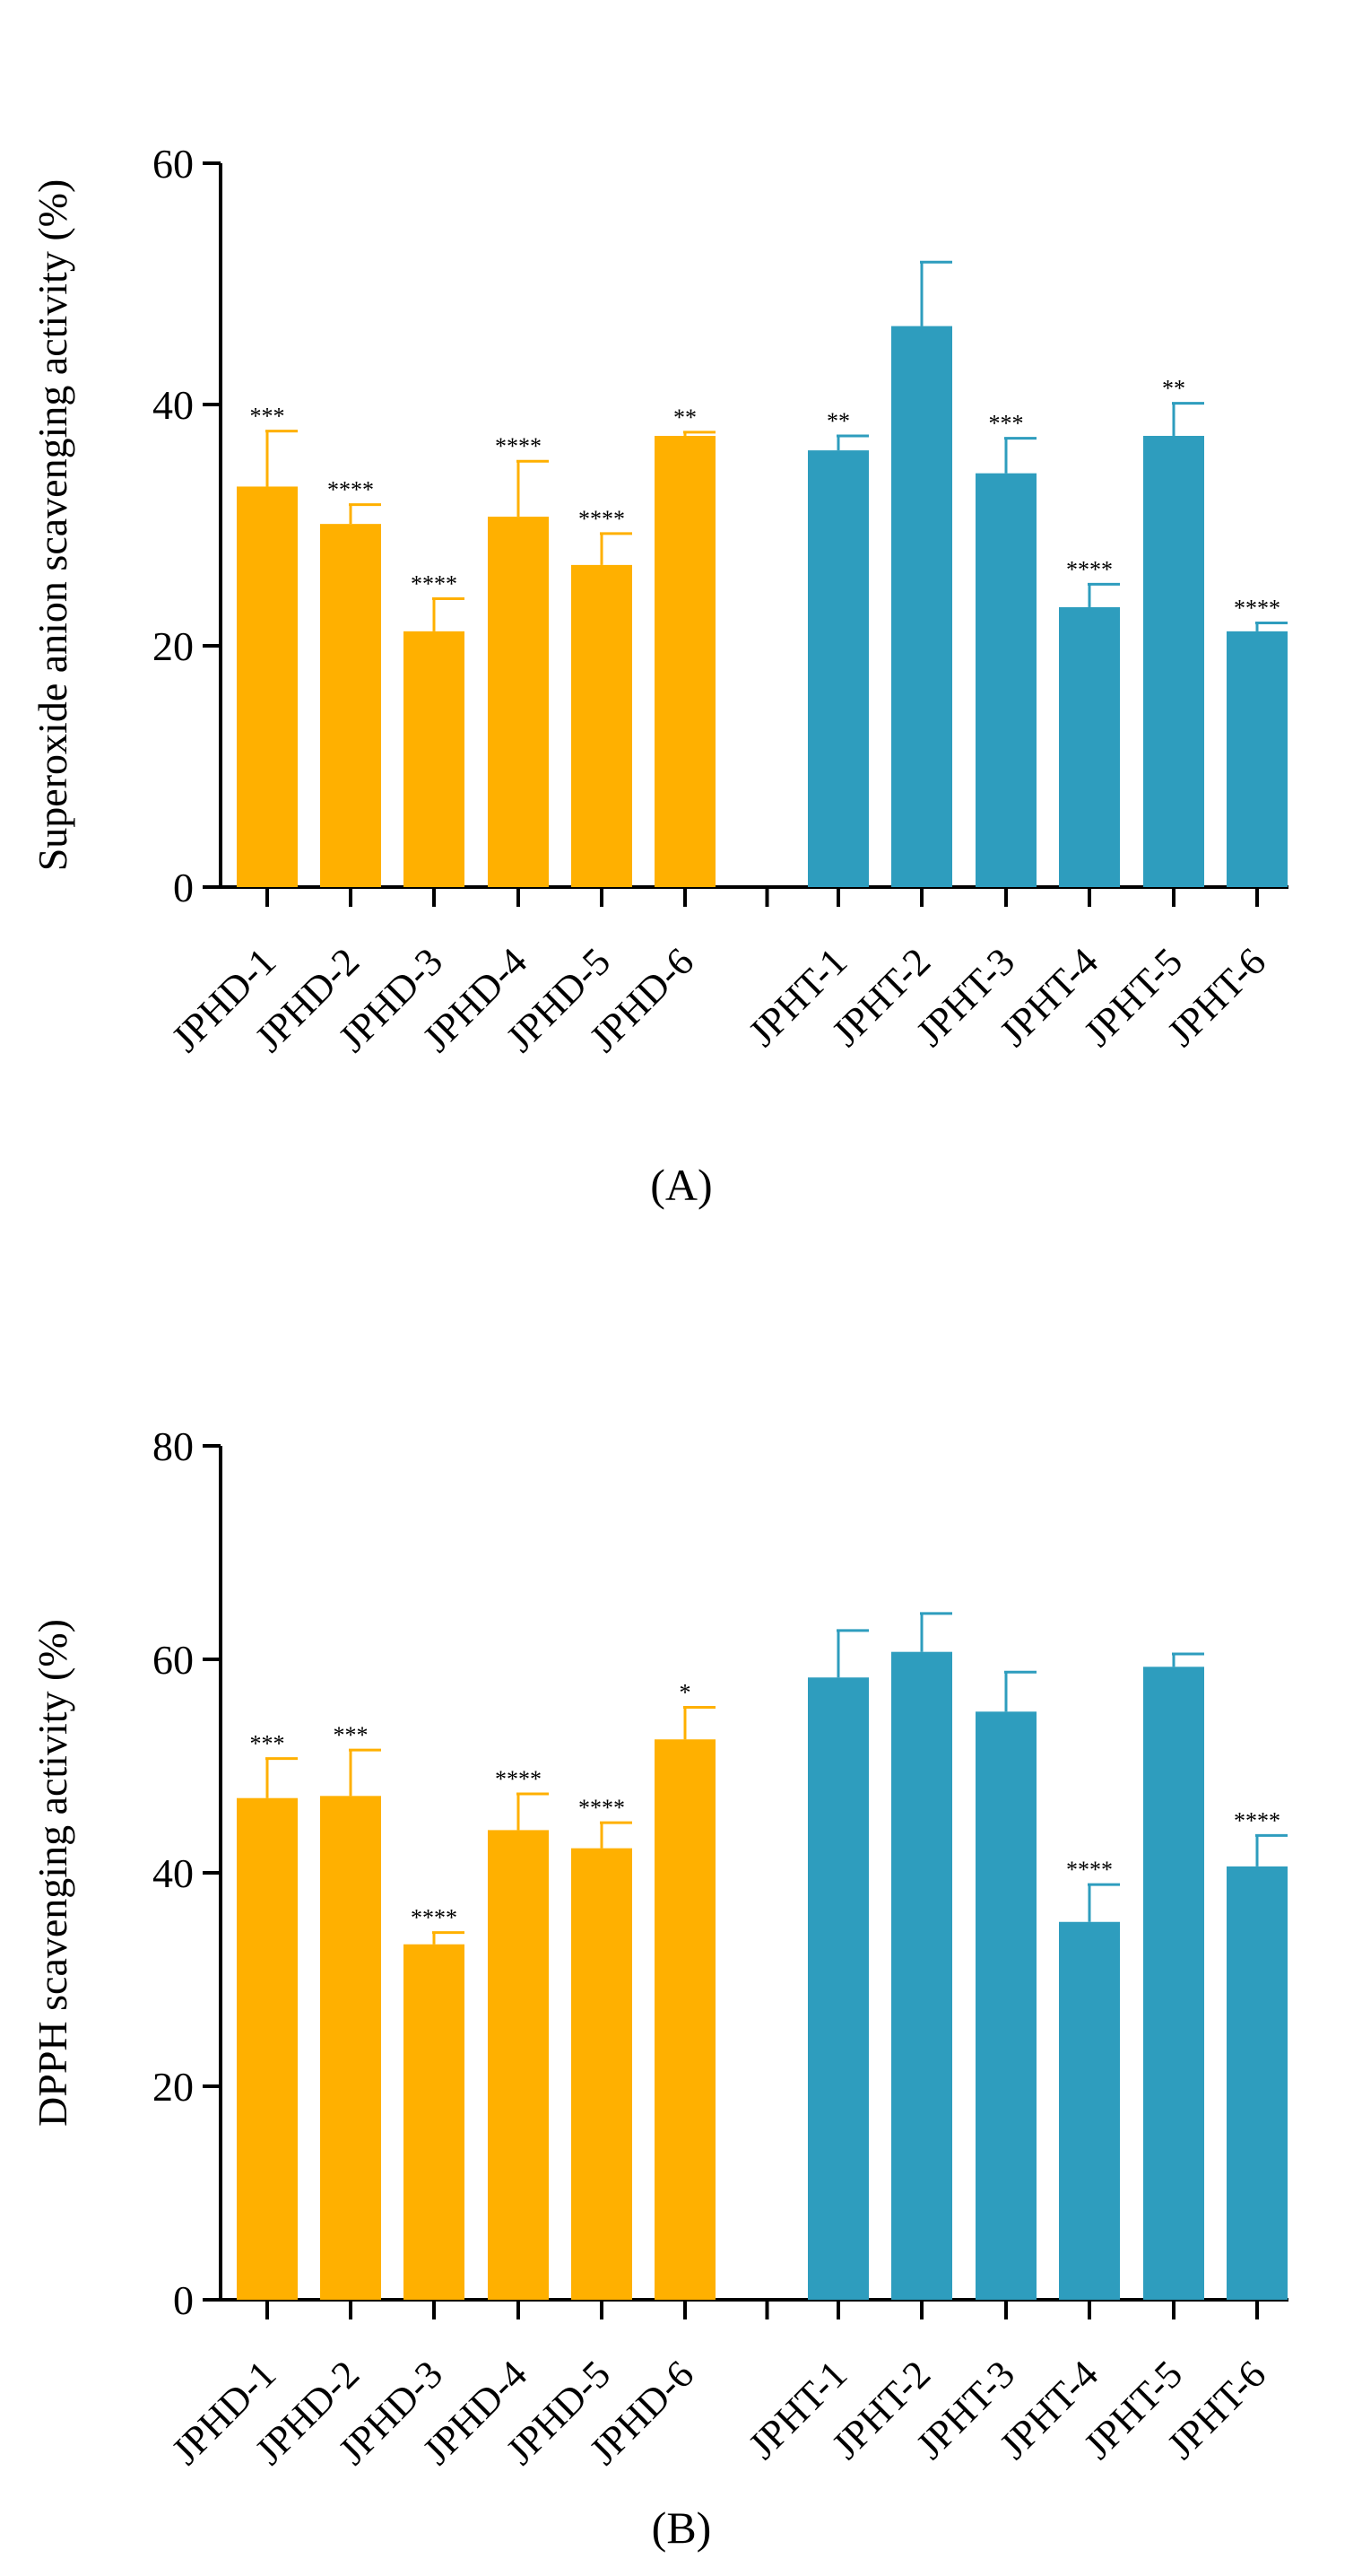 Image resolution: width=1362 pixels, height=2576 pixels. I want to click on panel-label: (A), so click(681, 1185).